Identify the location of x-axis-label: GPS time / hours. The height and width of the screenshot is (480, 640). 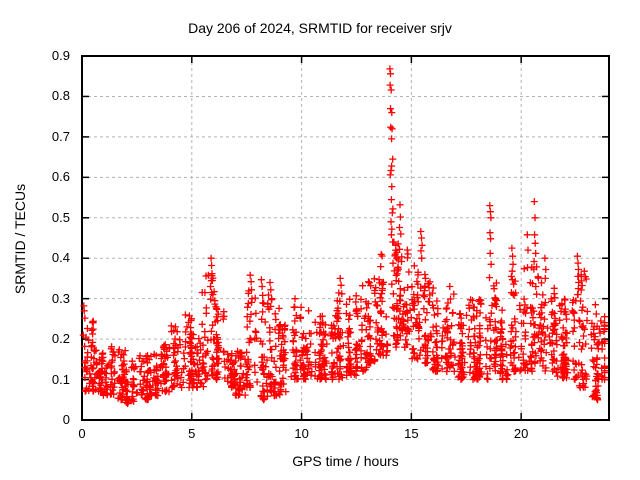
(345, 461).